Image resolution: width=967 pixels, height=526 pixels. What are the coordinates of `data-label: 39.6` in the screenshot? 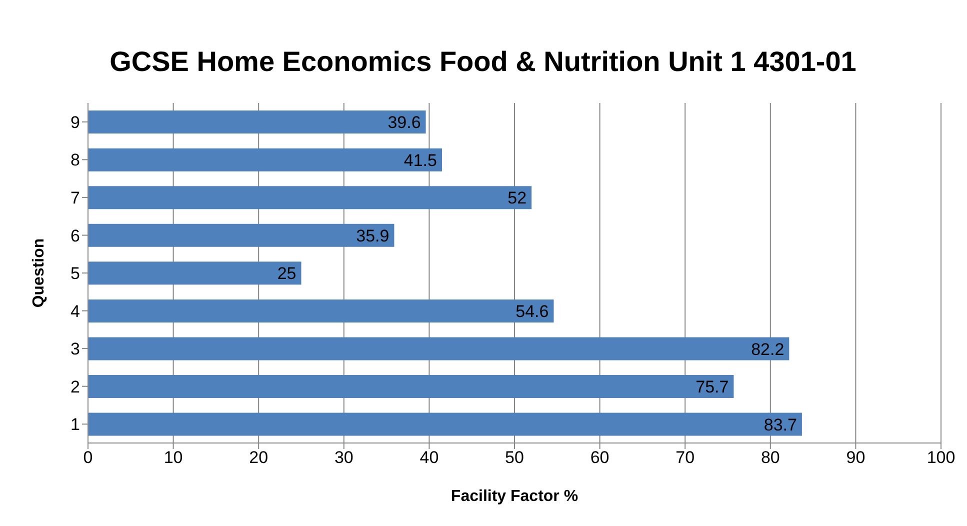 It's located at (404, 122).